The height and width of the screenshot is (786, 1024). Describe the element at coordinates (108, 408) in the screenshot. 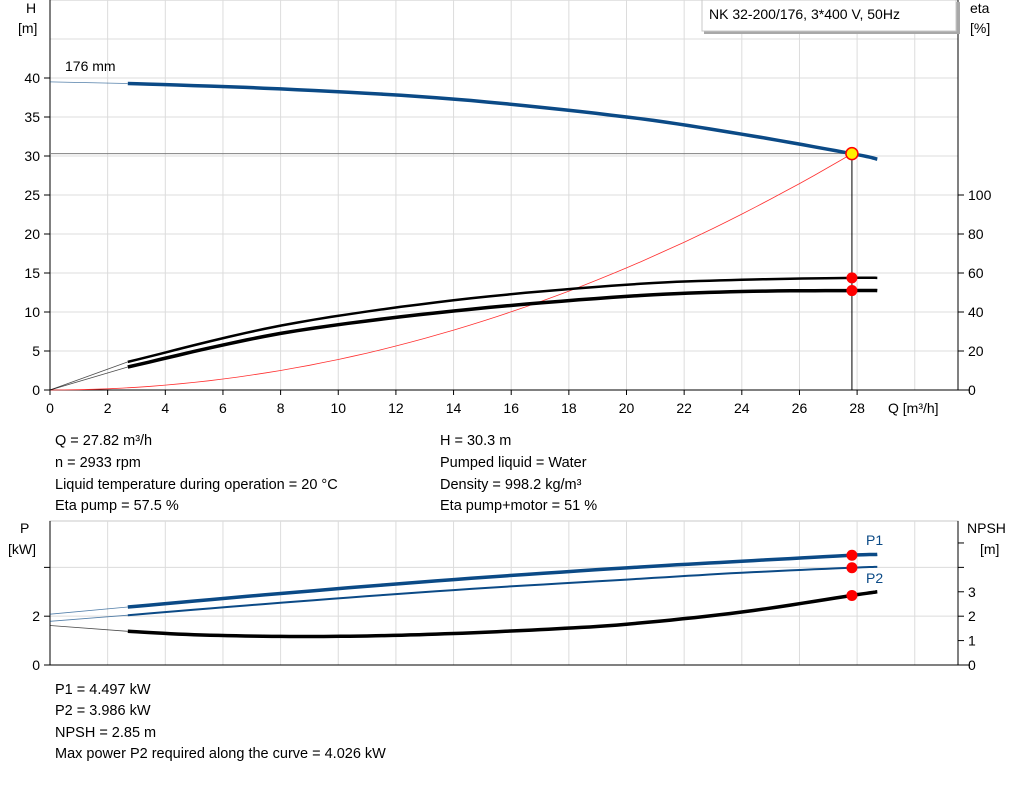

I see `x-tick-label: 2` at that location.